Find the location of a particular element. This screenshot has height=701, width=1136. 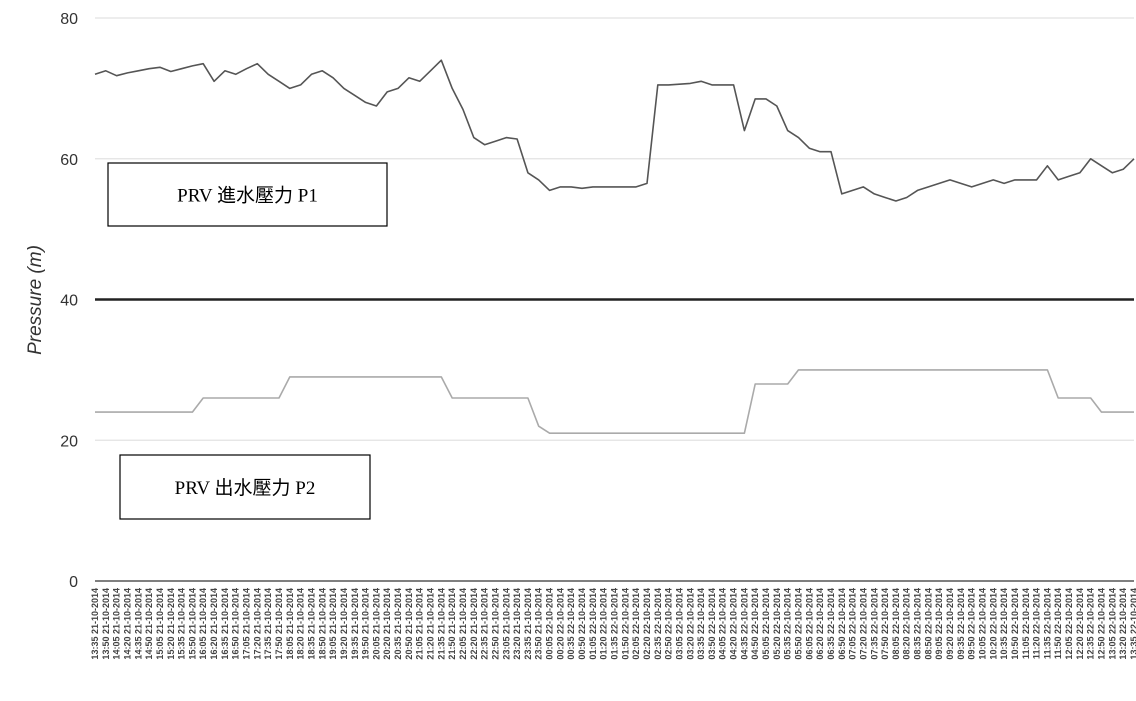

x-tick-label: 01:35 22-10-2014 is located at coordinates (615, 624).